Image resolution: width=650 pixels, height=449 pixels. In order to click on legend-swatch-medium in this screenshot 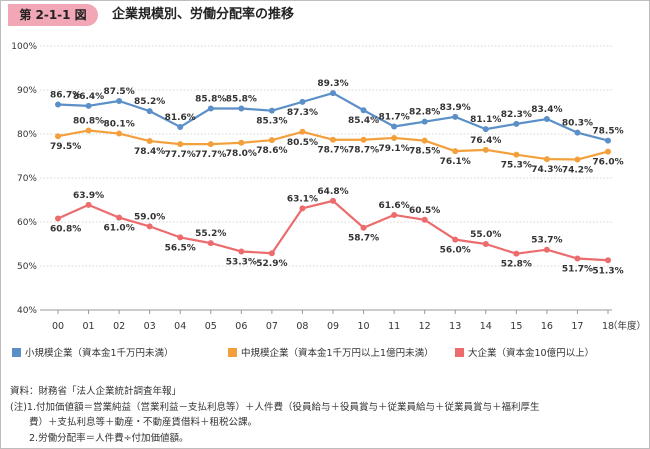, I will do `click(232, 352)`.